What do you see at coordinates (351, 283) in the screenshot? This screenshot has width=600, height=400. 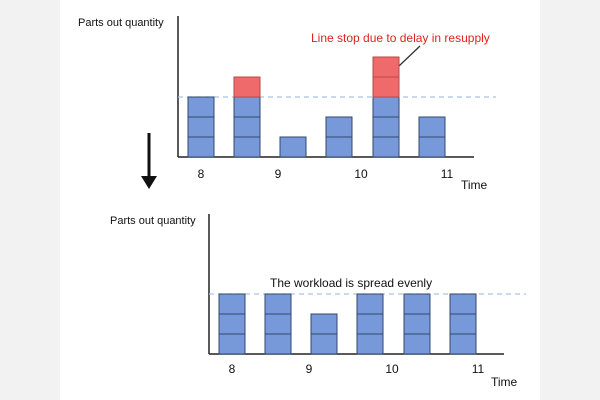 I see `even-workload-annotation: The workload is spread evenly` at bounding box center [351, 283].